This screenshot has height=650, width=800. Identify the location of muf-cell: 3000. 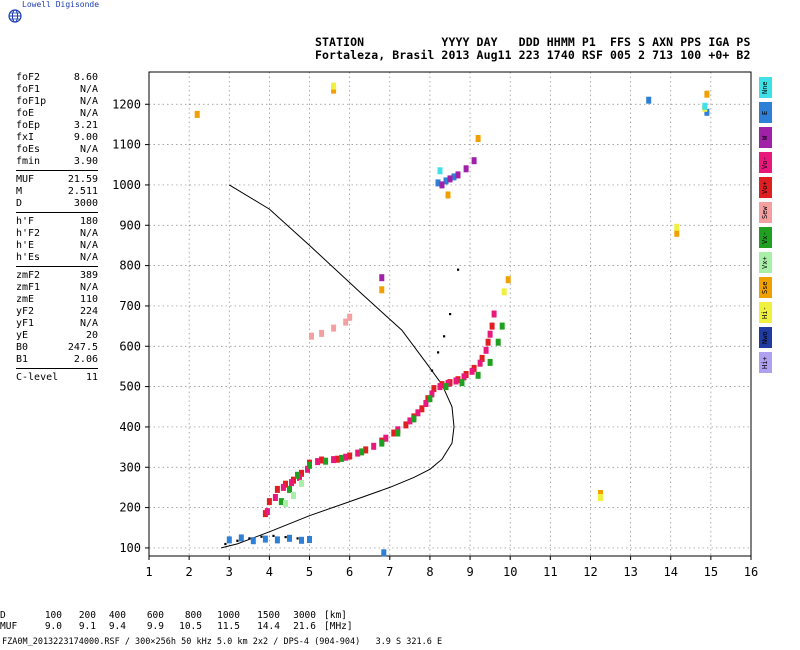
(304, 615).